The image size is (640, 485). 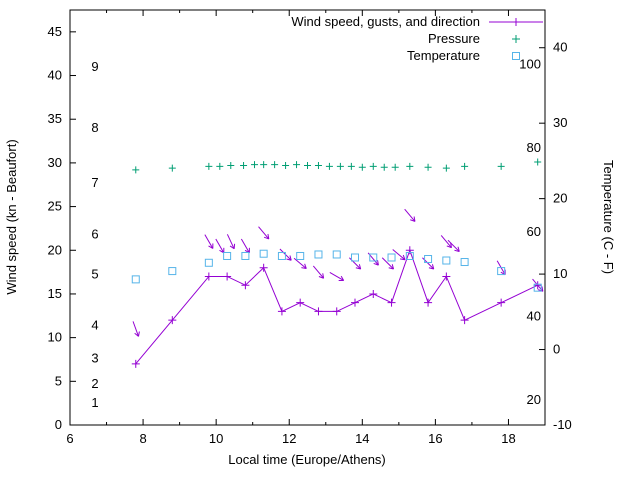 I want to click on y-axis-right-label: Temperature (C - F), so click(x=608, y=217).